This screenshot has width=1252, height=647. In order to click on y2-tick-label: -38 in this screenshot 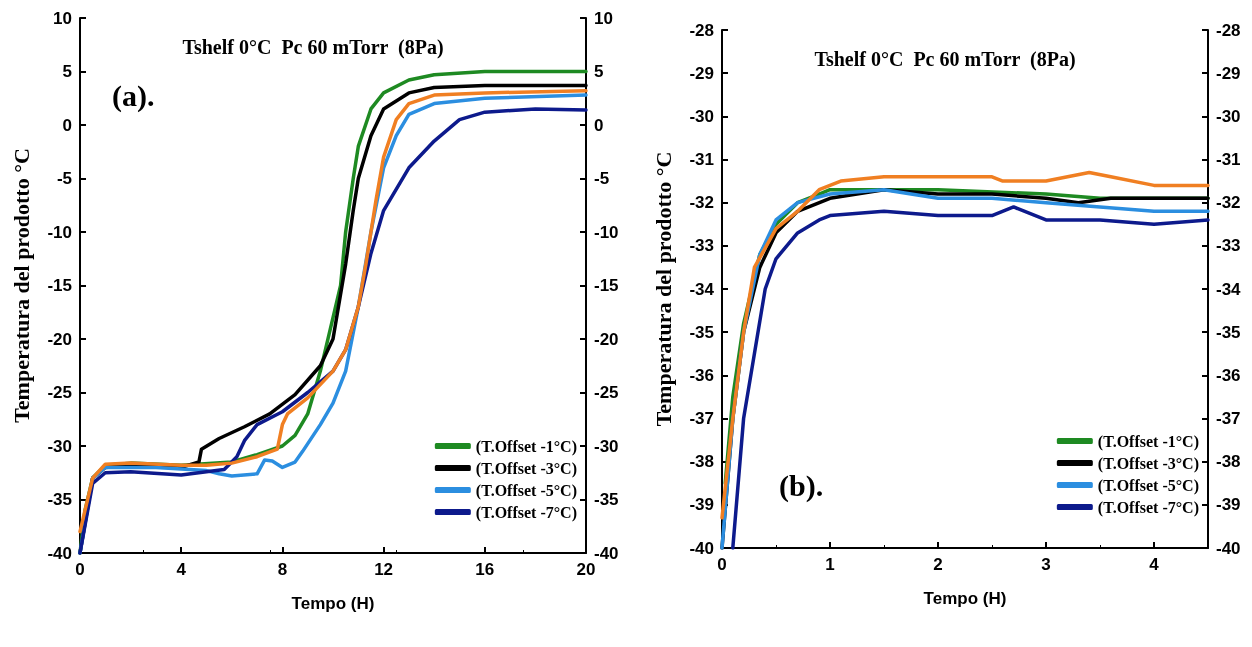, I will do `click(1228, 462)`.